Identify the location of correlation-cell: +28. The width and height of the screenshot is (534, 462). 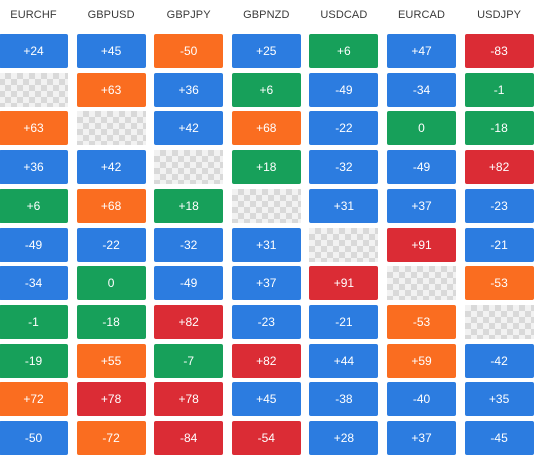
(344, 438).